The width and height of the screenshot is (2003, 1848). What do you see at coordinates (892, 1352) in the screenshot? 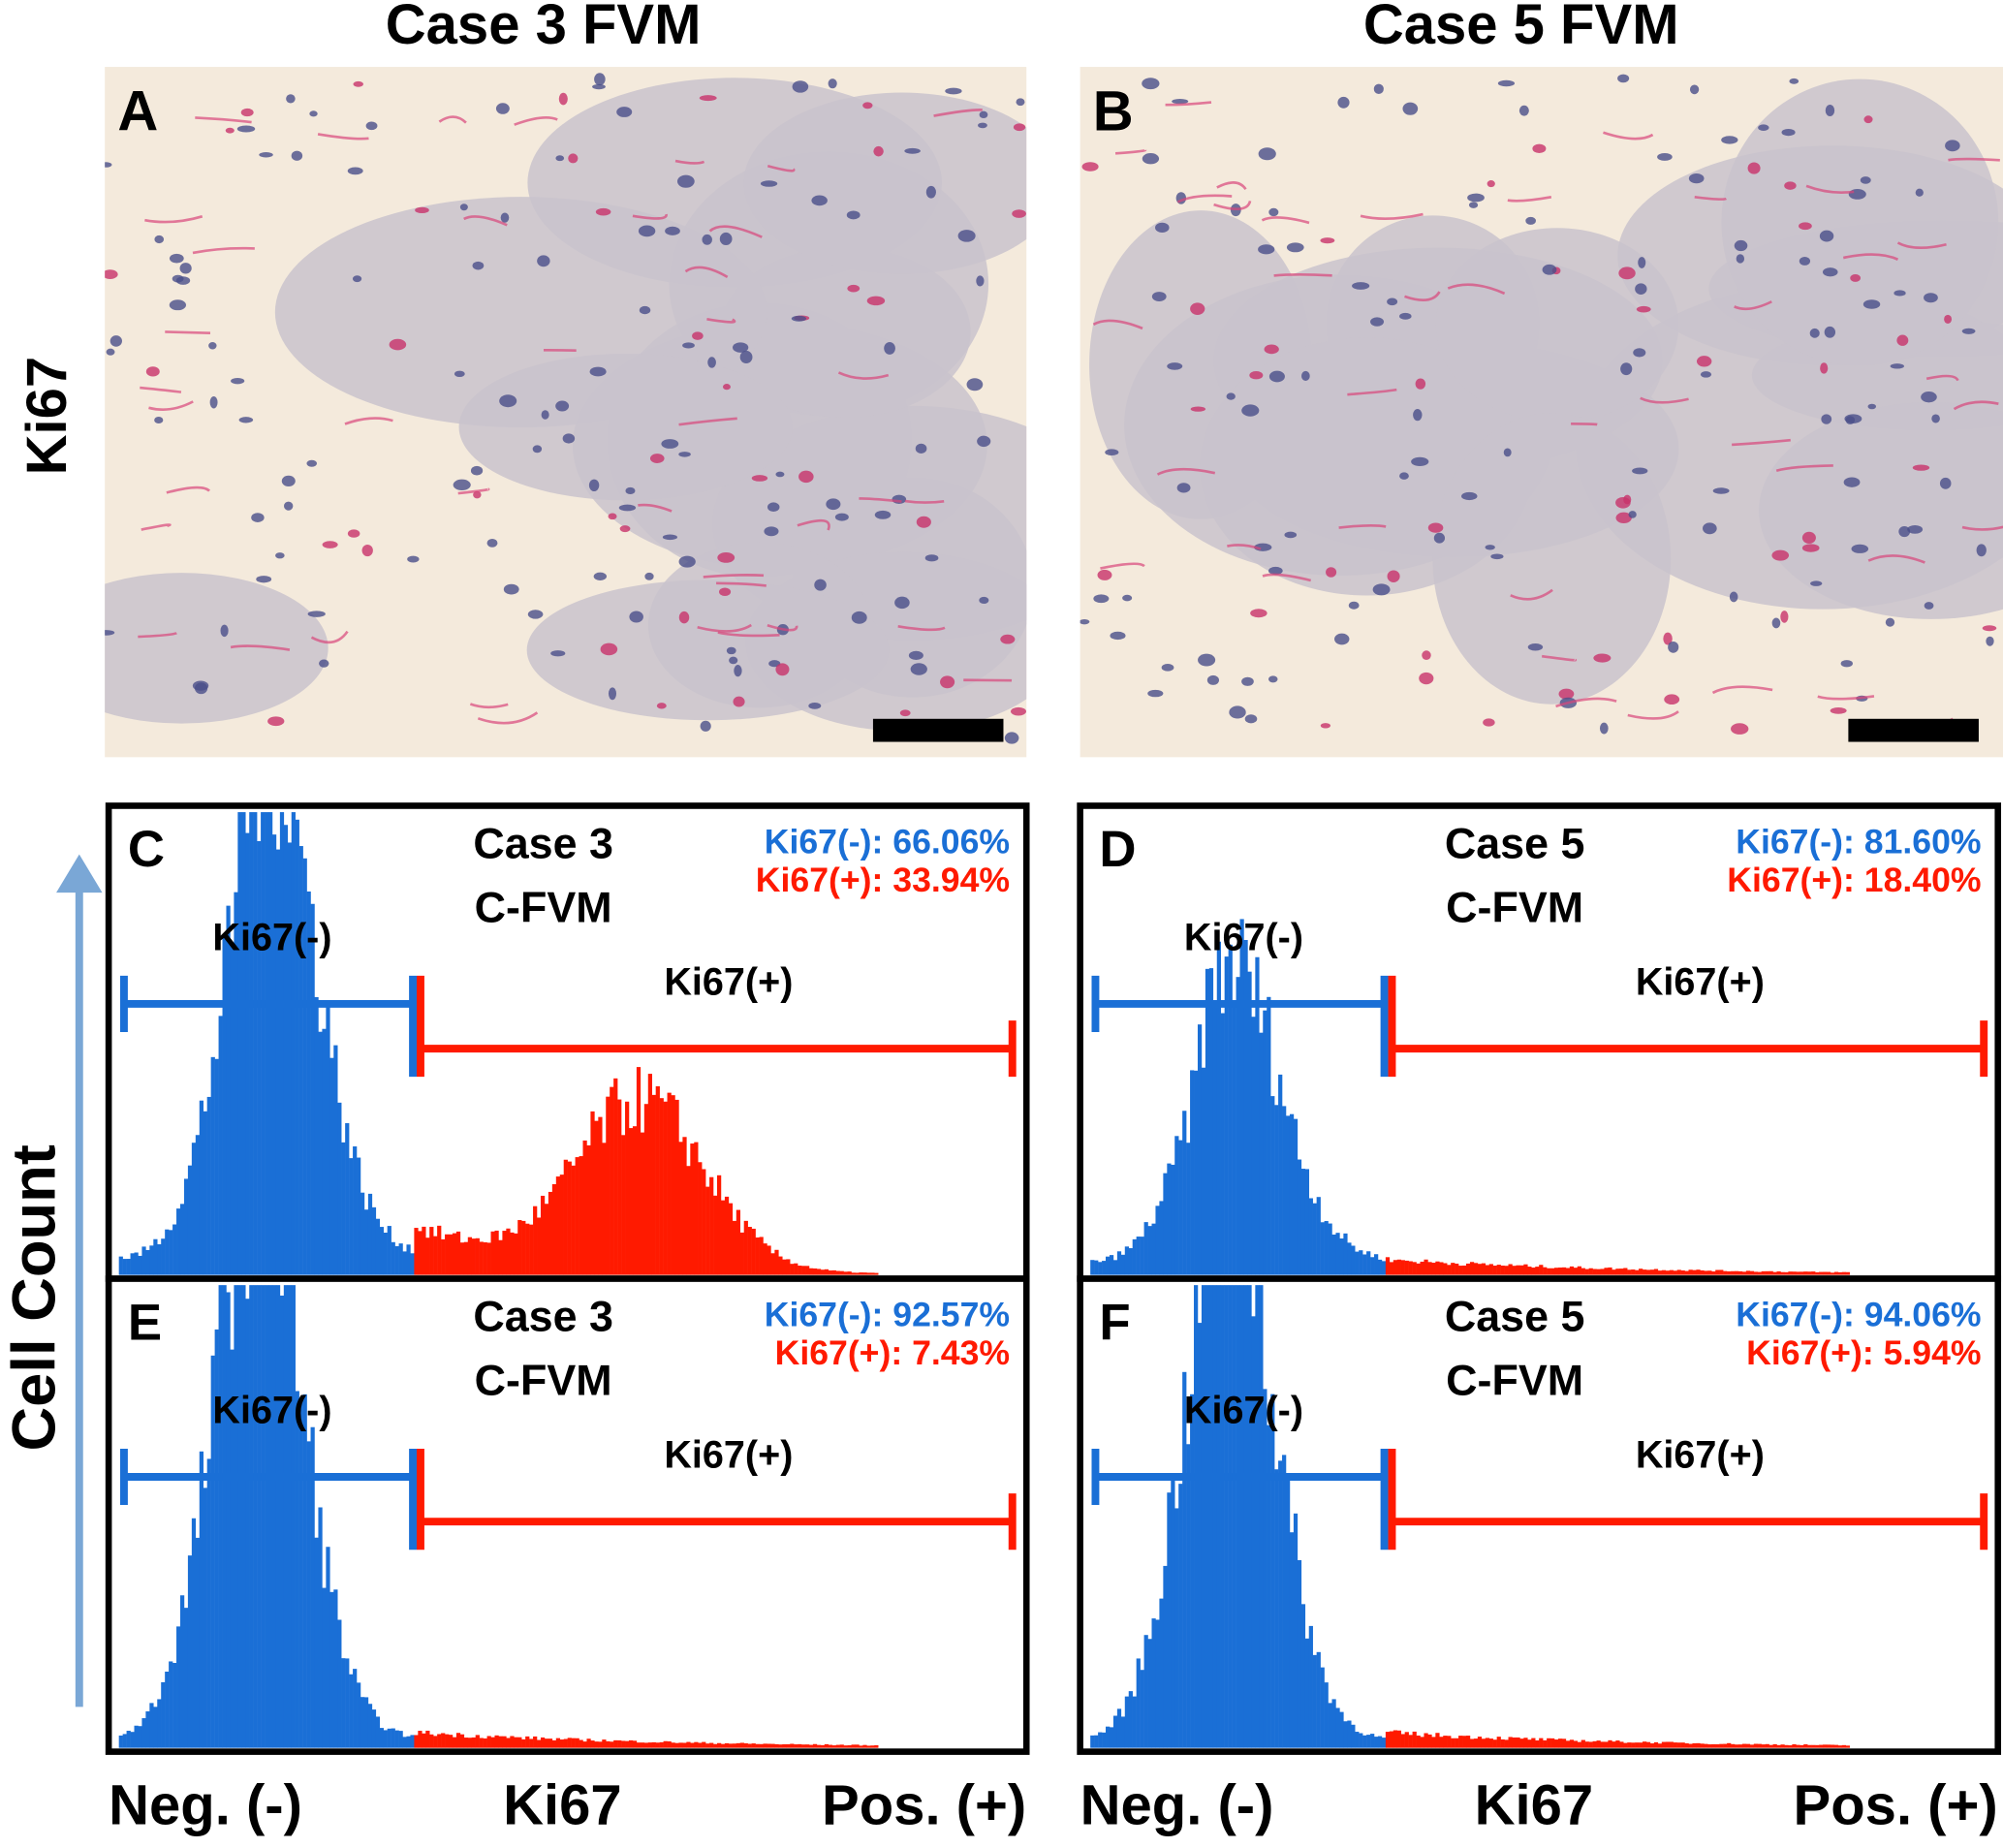
I see `positive-share: Ki67(+): 7.43%` at bounding box center [892, 1352].